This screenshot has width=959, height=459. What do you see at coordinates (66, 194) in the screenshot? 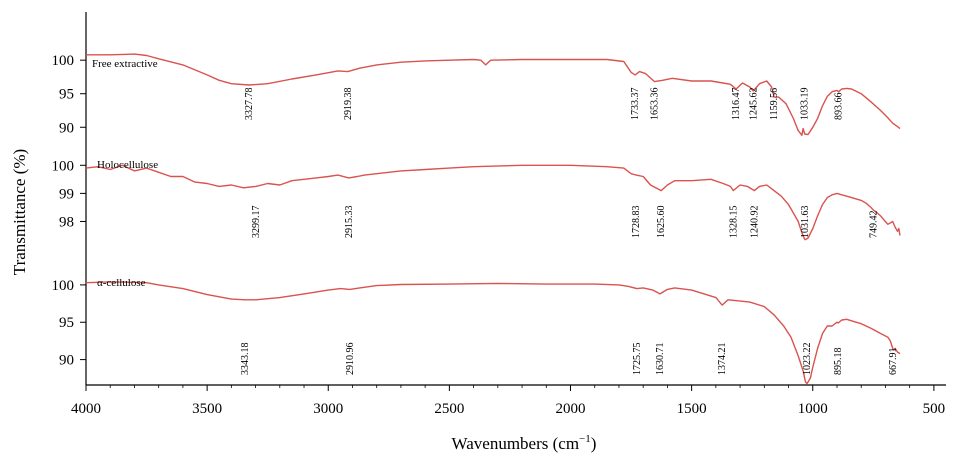
I see `y-tick-label: 99` at bounding box center [66, 194].